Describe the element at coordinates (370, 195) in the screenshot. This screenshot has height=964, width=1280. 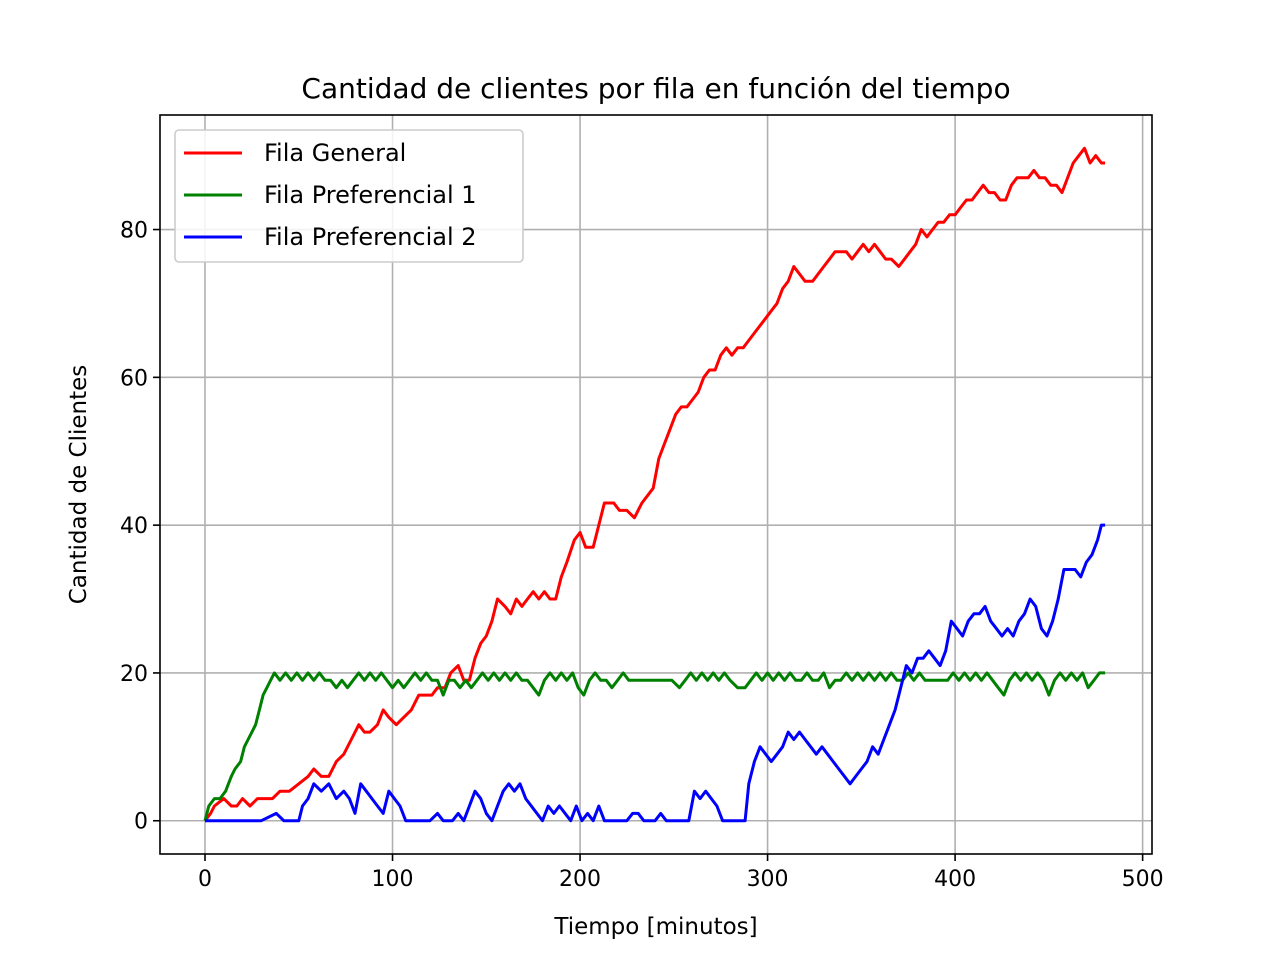
I see `legend-label: Fila Preferencial 1` at that location.